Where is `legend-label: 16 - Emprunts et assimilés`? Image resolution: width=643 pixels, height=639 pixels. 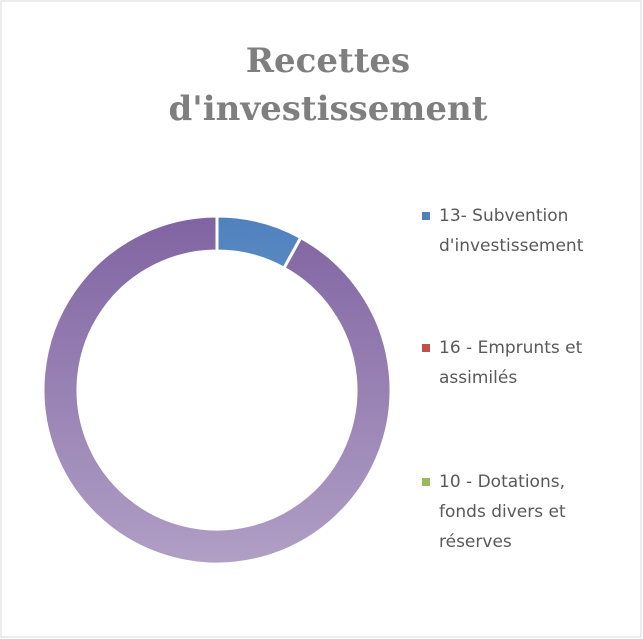
legend-label: 16 - Emprunts et assimilés is located at coordinates (511, 363).